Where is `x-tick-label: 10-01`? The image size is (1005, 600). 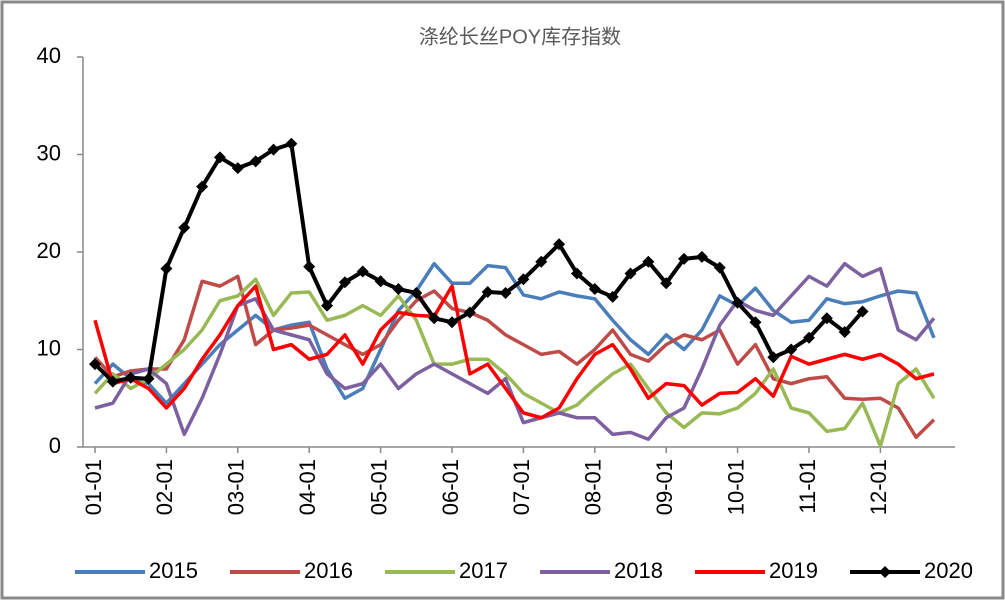
x-tick-label: 10-01 is located at coordinates (735, 487).